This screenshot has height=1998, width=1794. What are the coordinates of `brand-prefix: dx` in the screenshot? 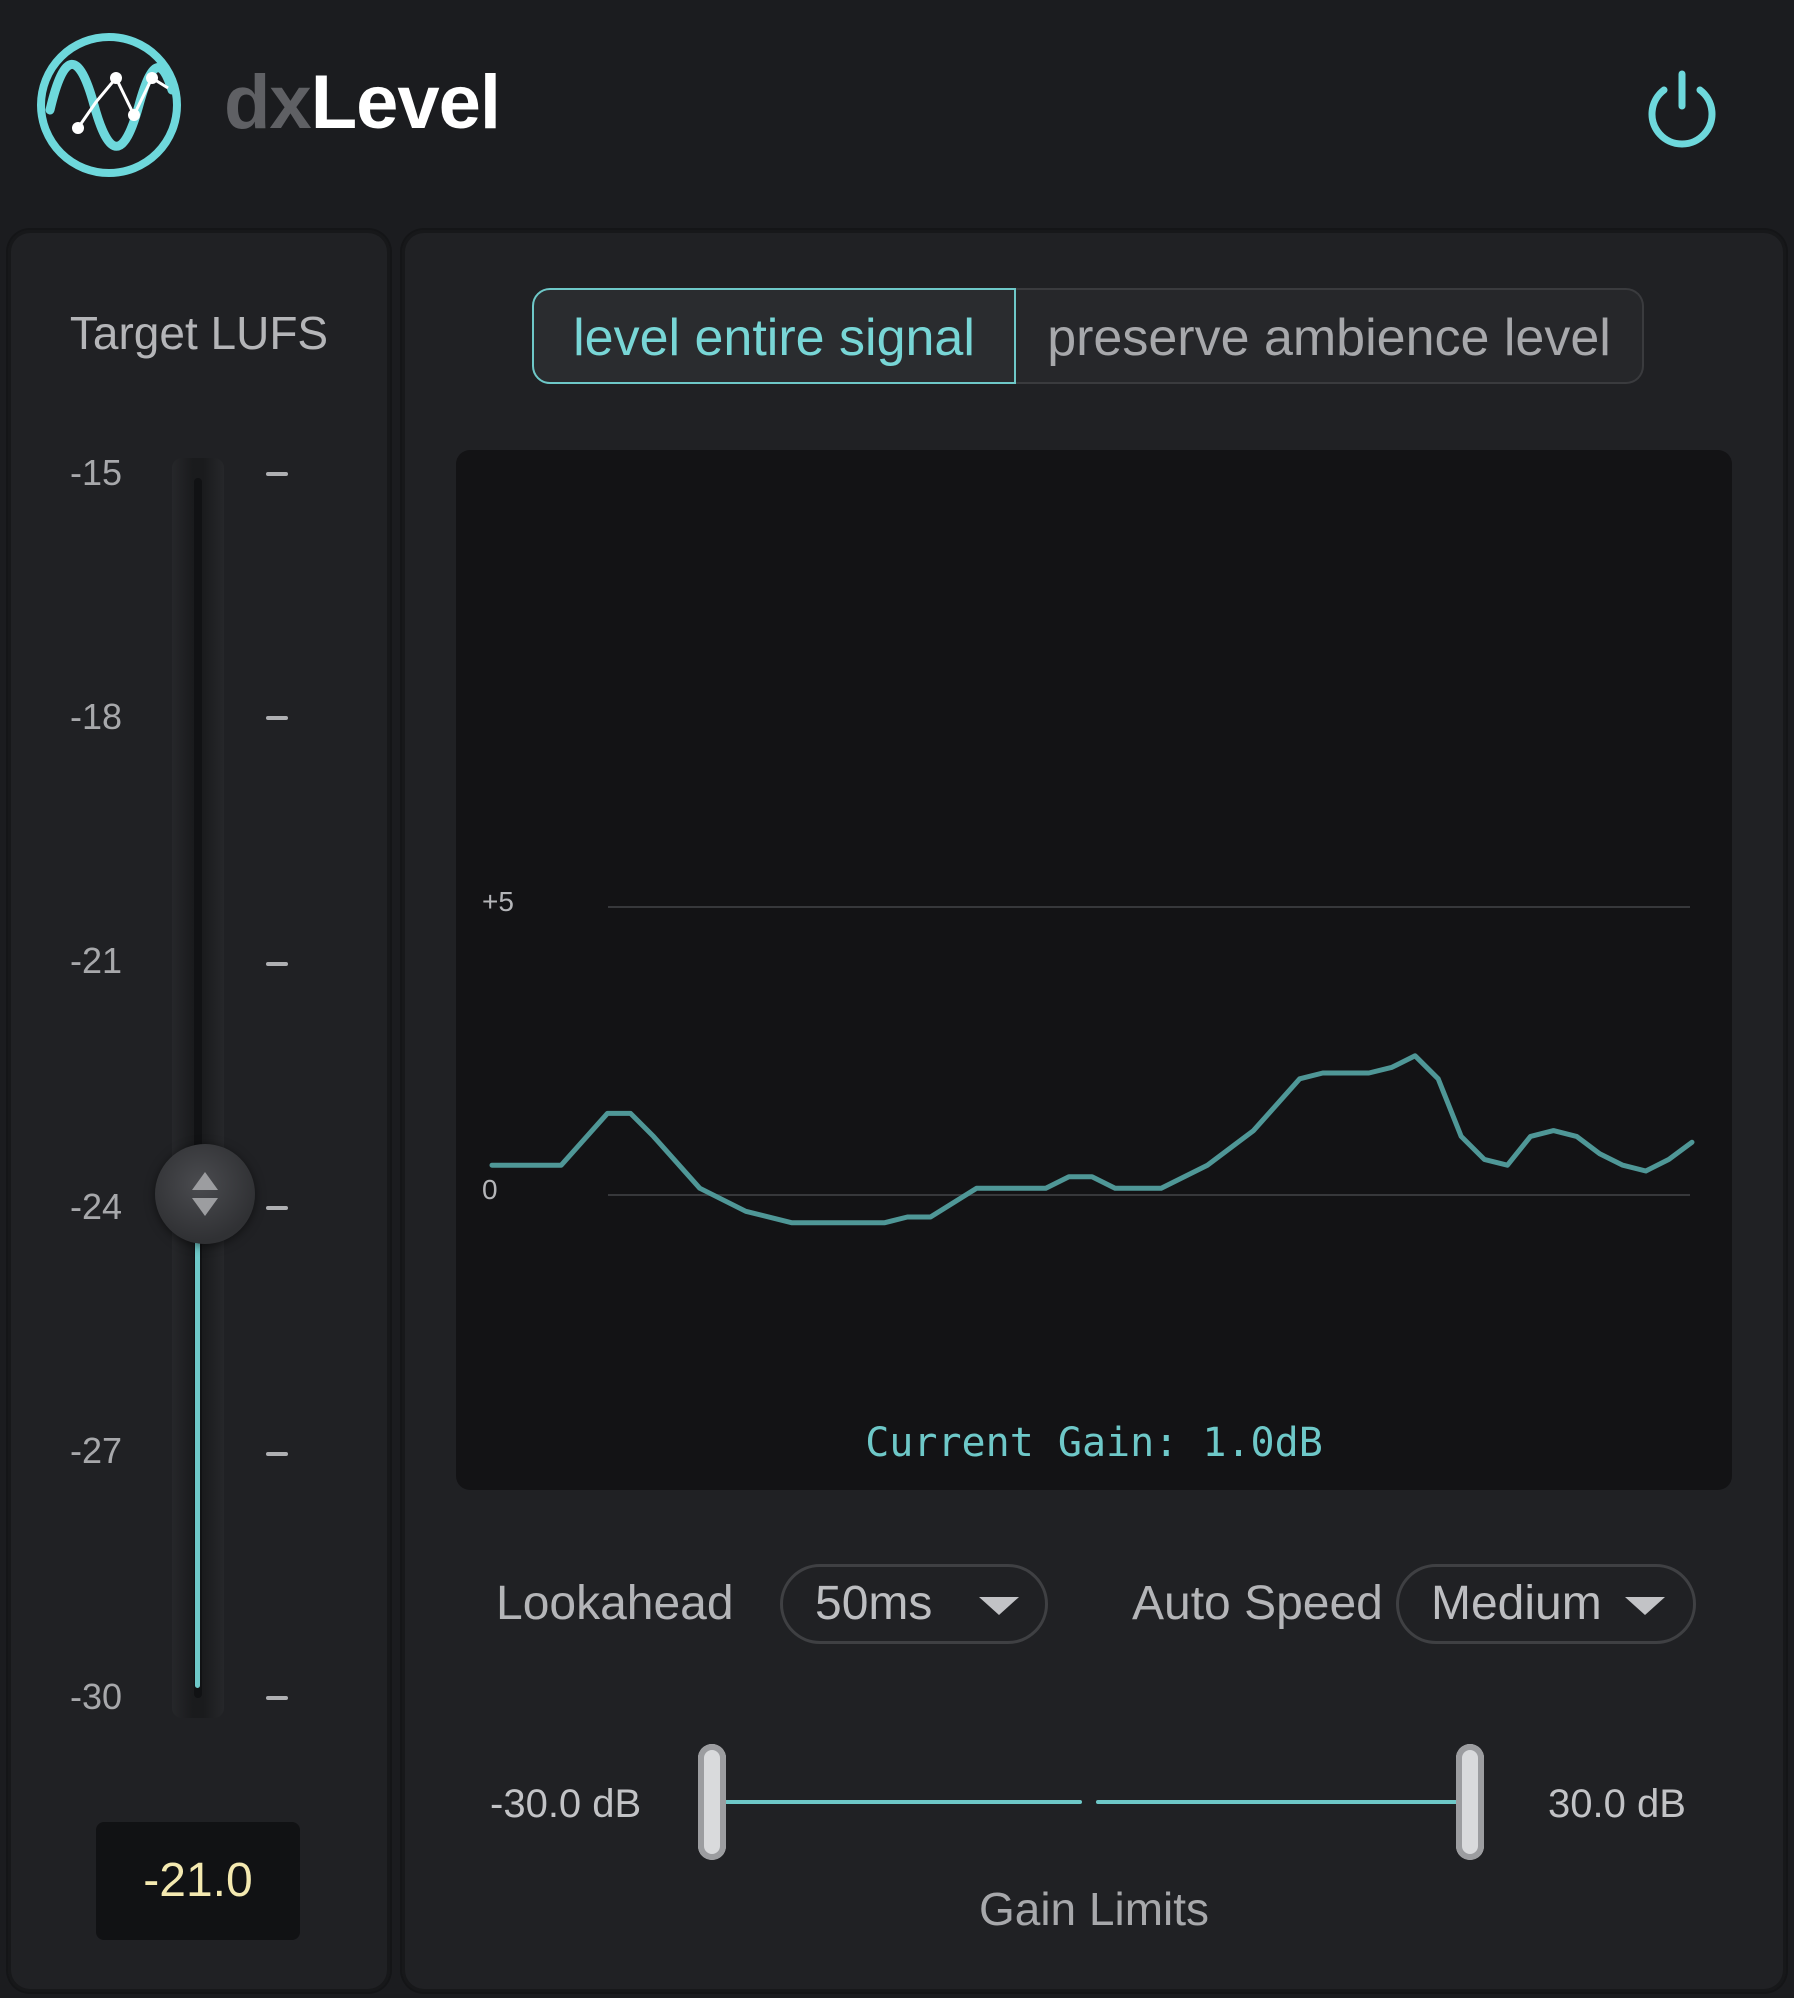 It's located at (268, 102).